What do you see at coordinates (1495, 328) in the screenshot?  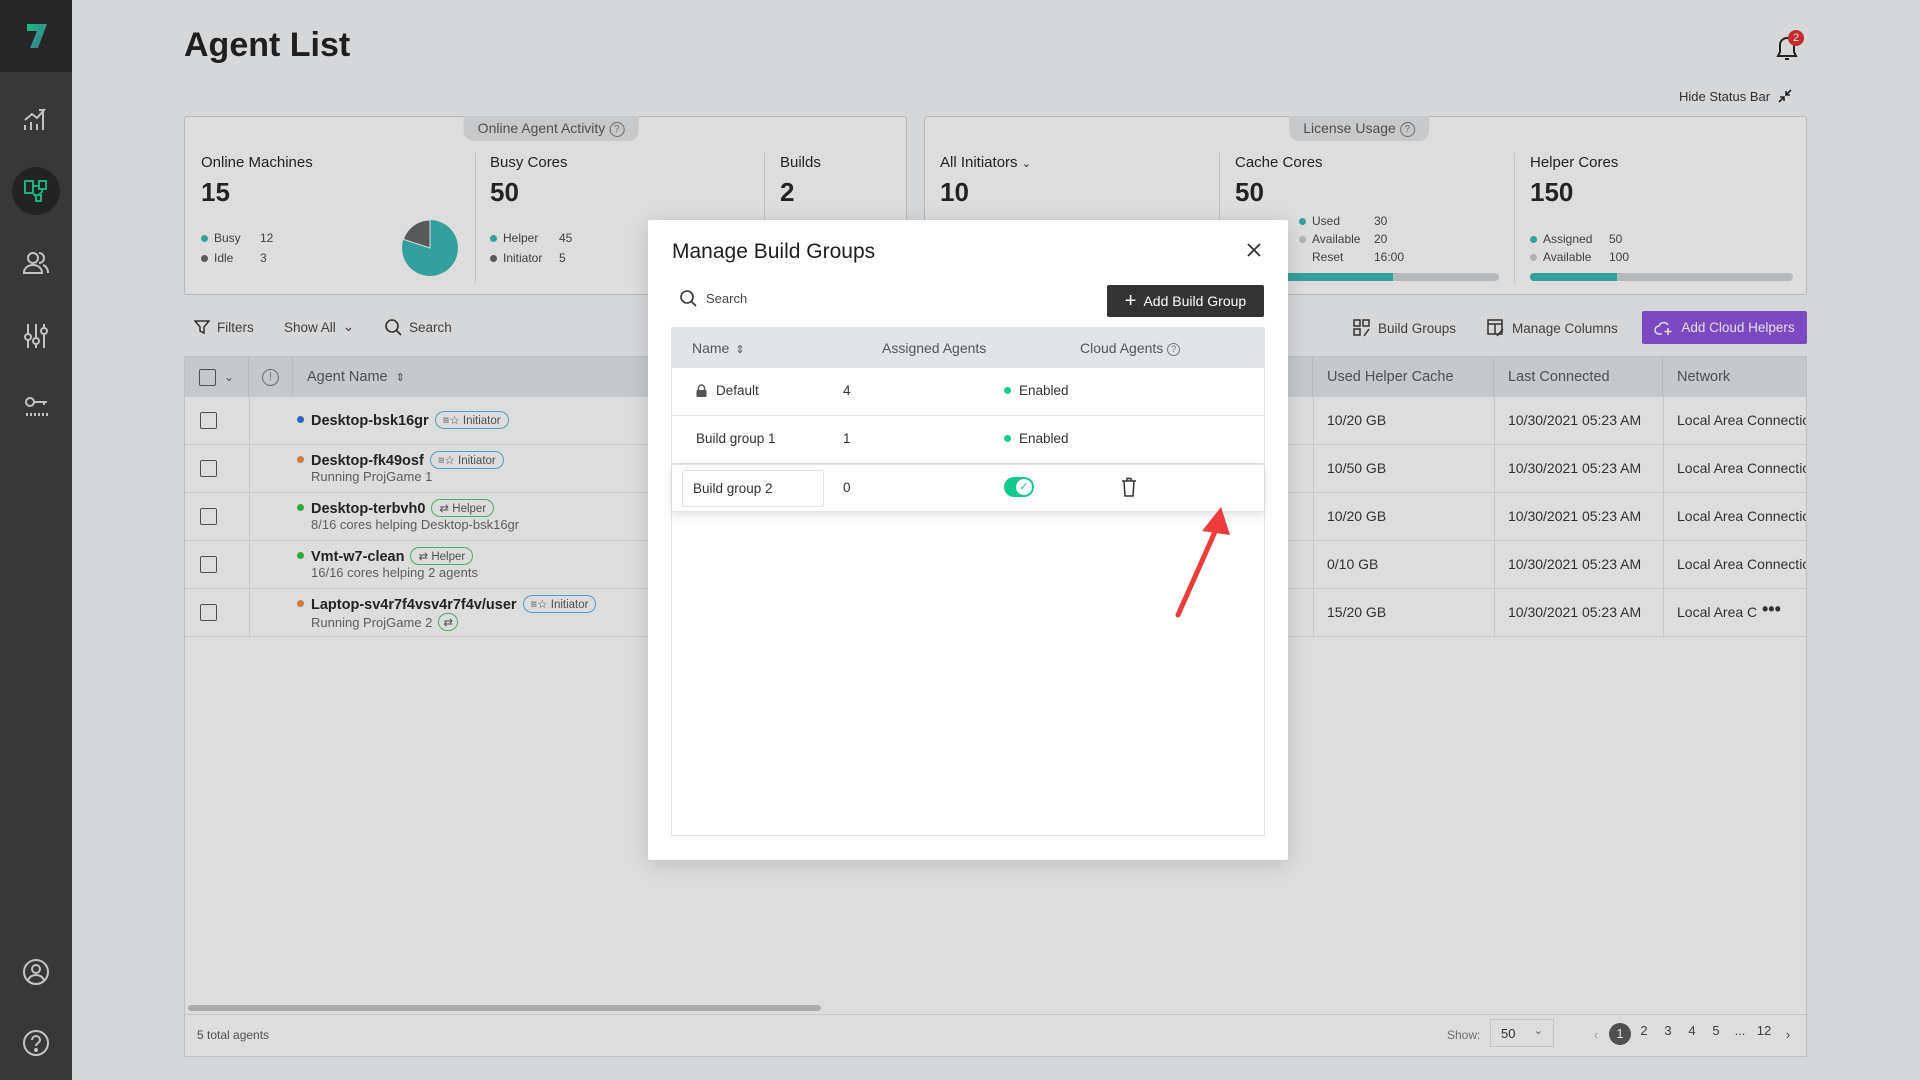 I see `columns-edit-icon` at bounding box center [1495, 328].